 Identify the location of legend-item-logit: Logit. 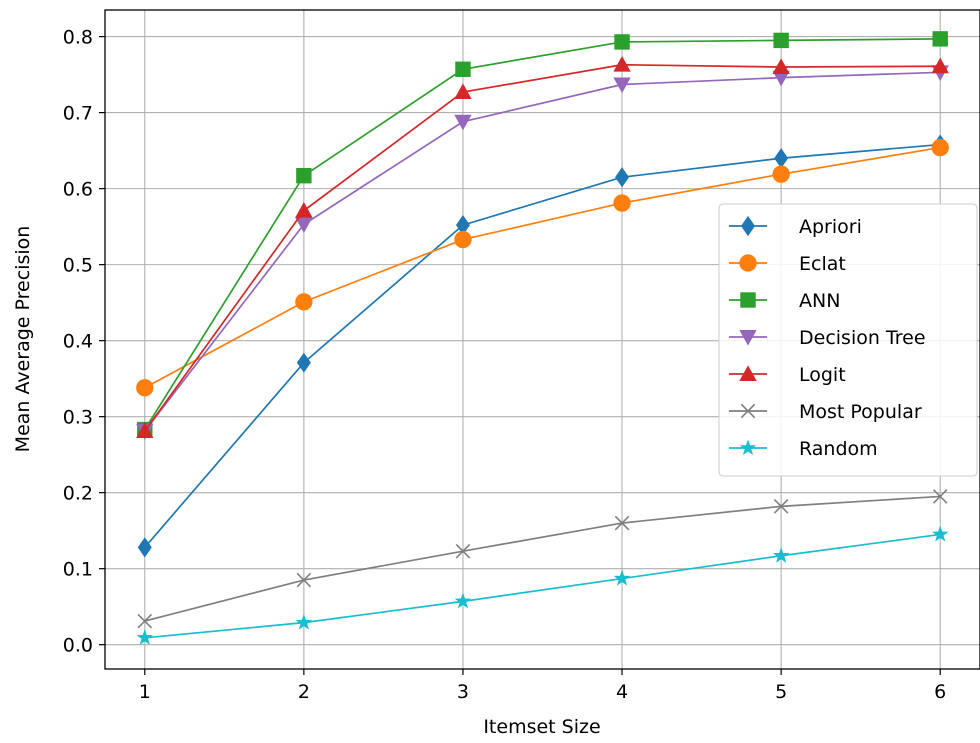
(787, 375).